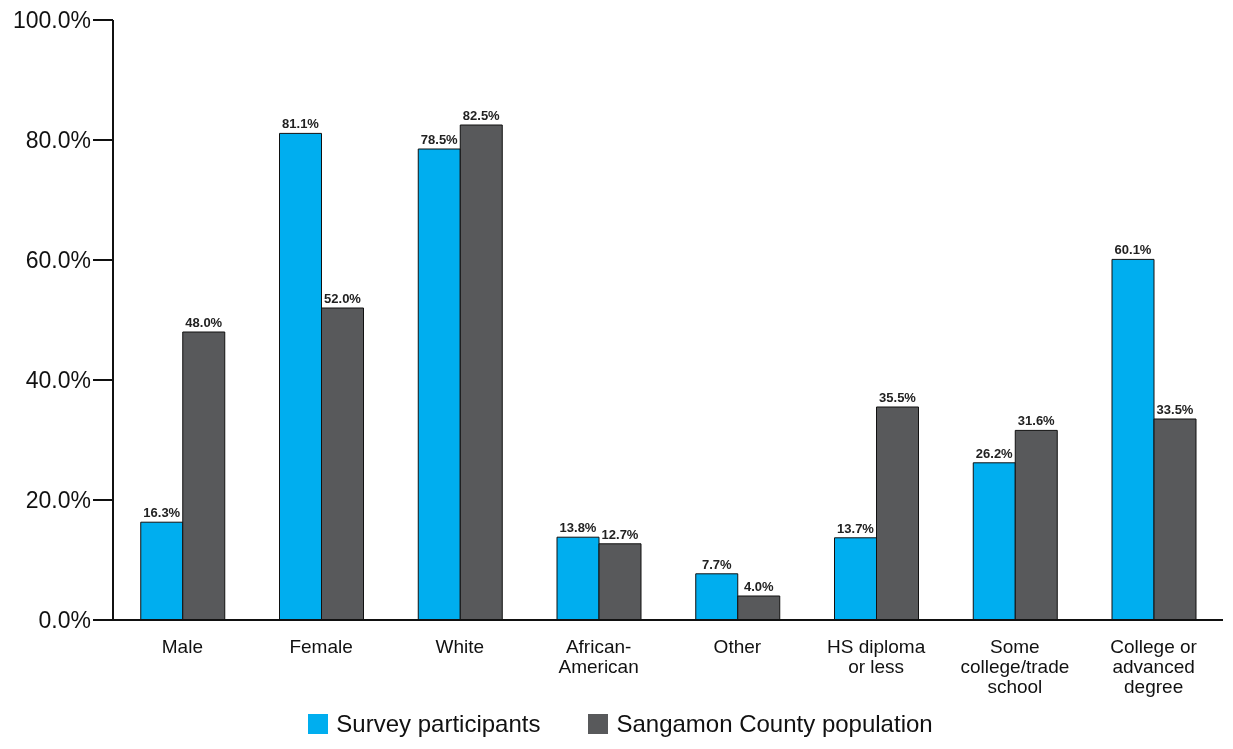 The width and height of the screenshot is (1233, 749). Describe the element at coordinates (716, 564) in the screenshot. I see `data-label: 7.7%` at that location.